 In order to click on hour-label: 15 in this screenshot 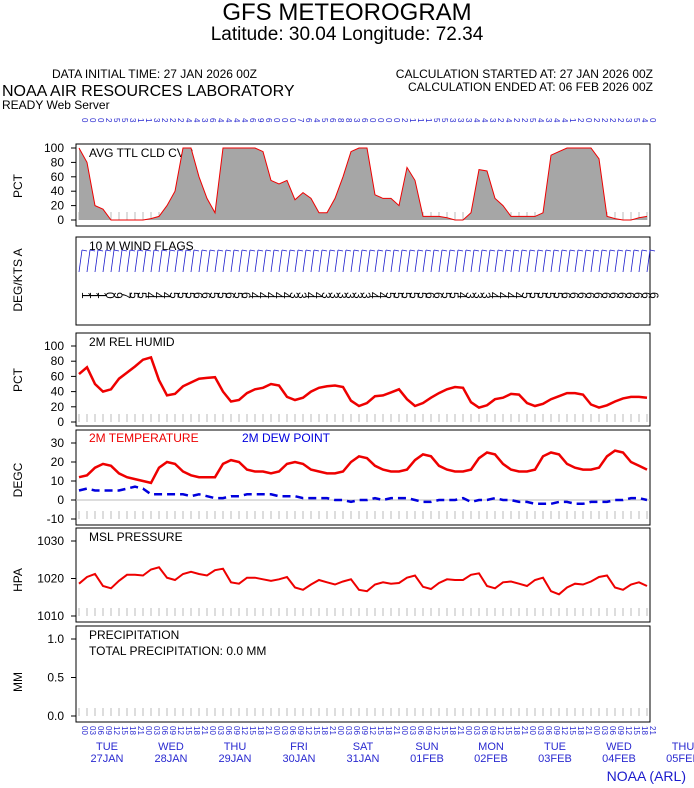, I will do `click(380, 730)`.